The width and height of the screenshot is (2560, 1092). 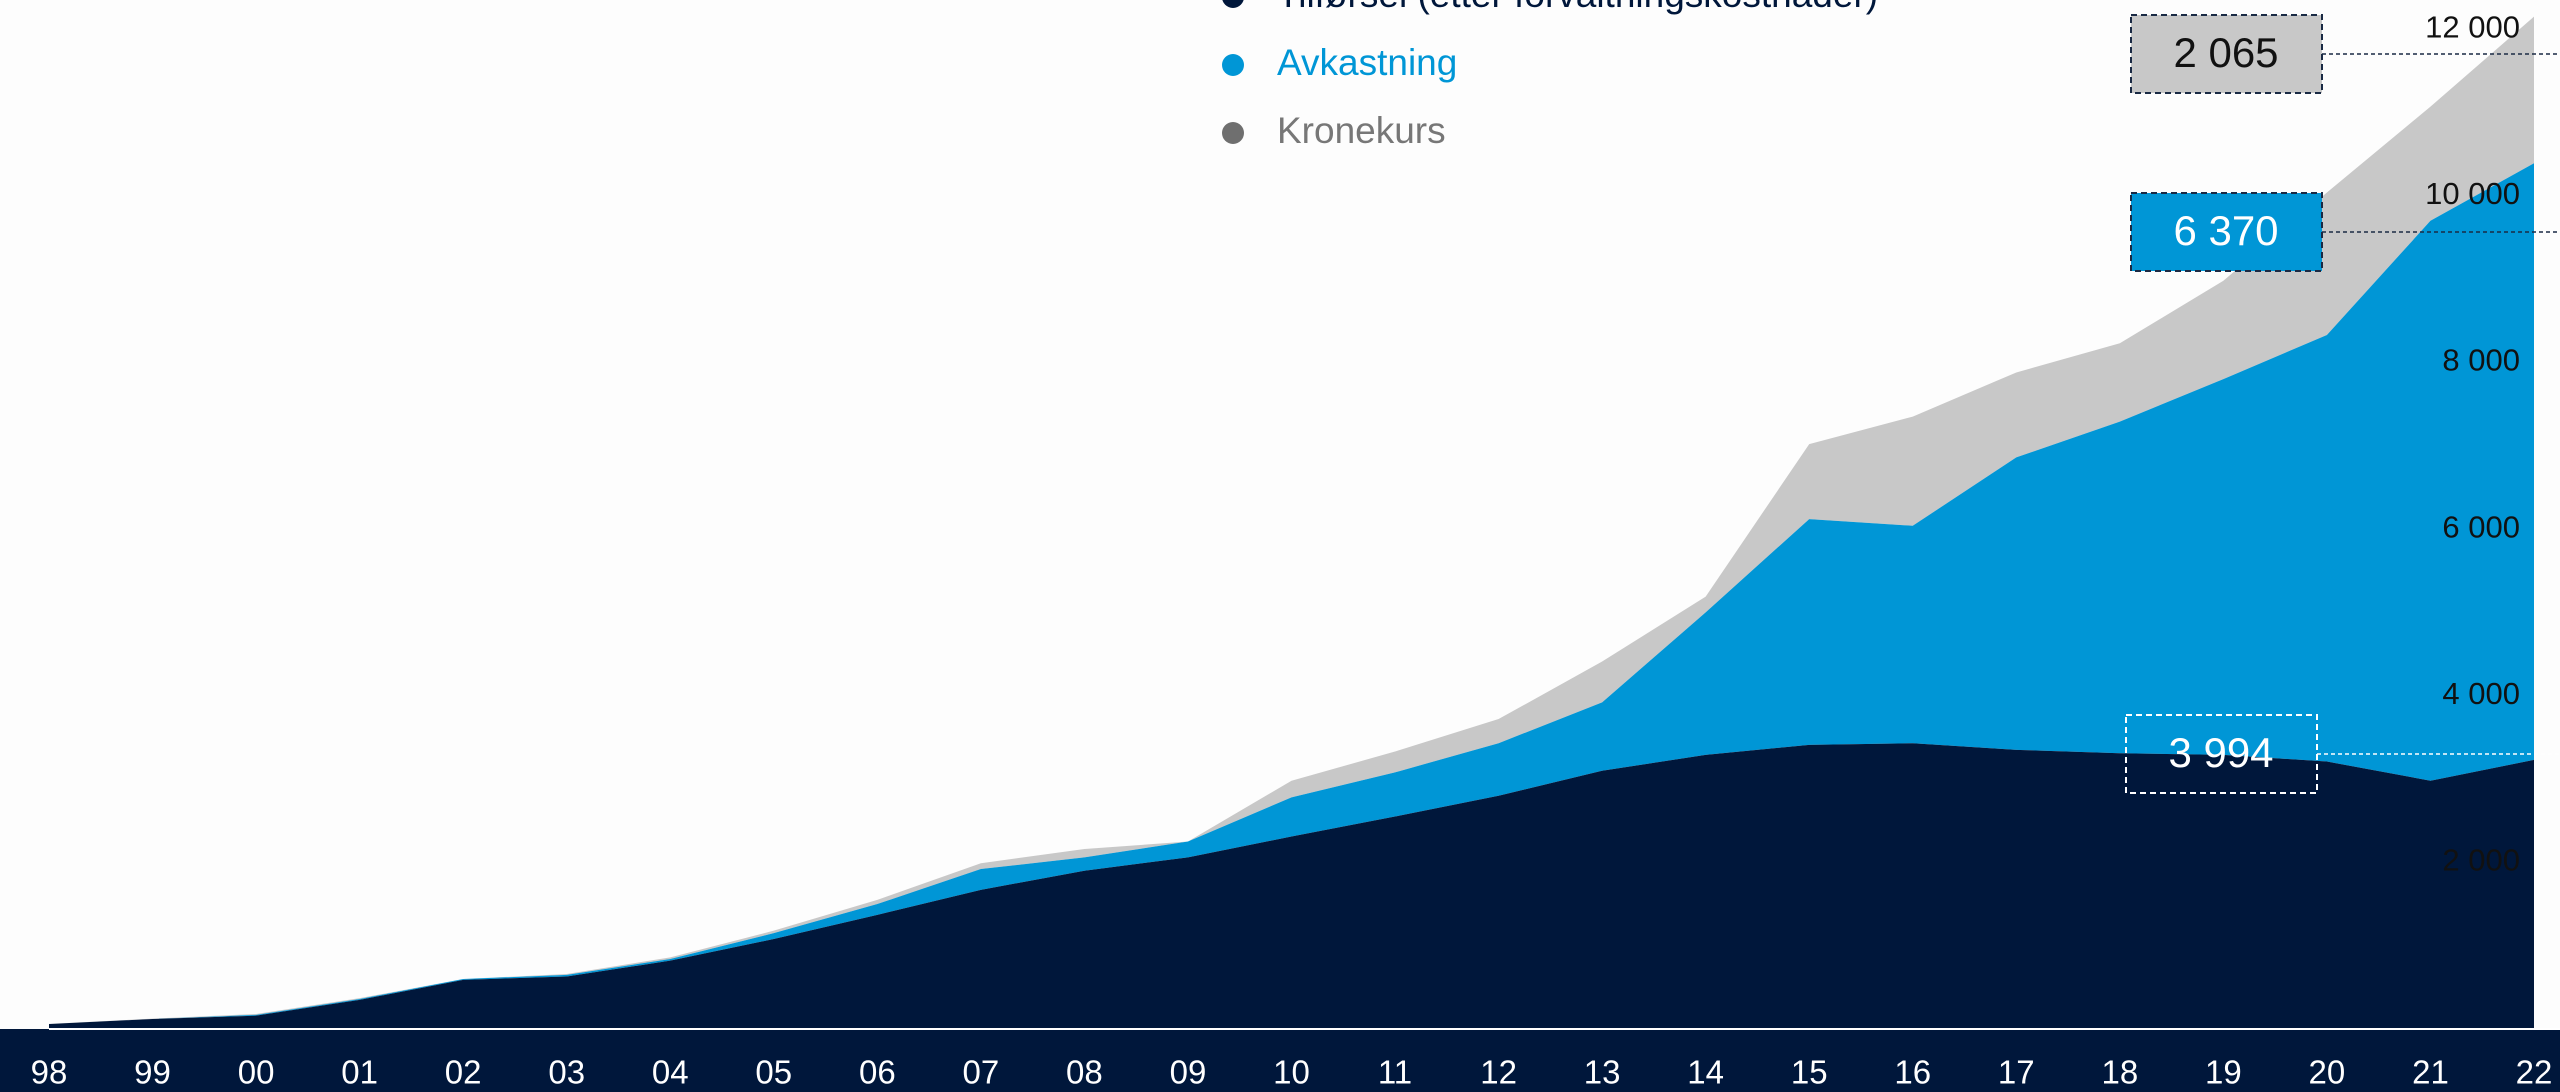 I want to click on x-tick-label: 16, so click(x=1912, y=1072).